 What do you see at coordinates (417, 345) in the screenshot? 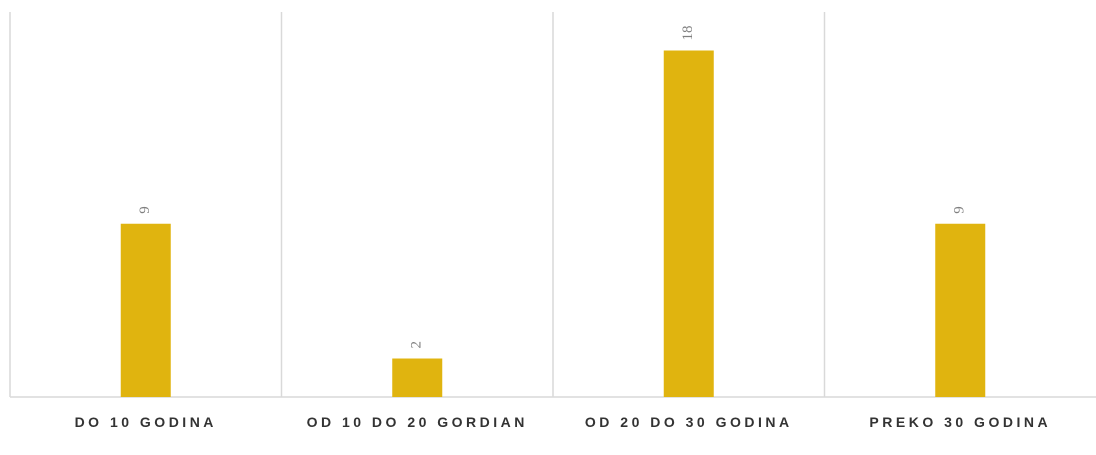
I see `data-label: 2` at bounding box center [417, 345].